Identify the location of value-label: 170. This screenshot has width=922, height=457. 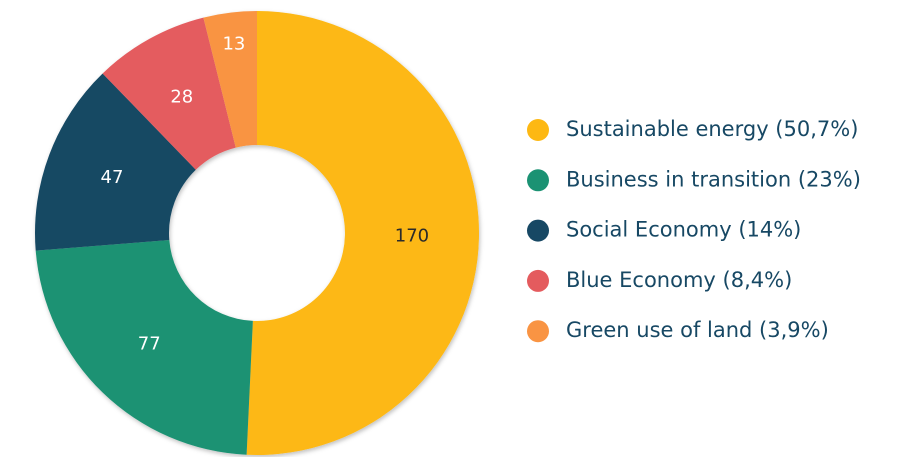
(412, 236).